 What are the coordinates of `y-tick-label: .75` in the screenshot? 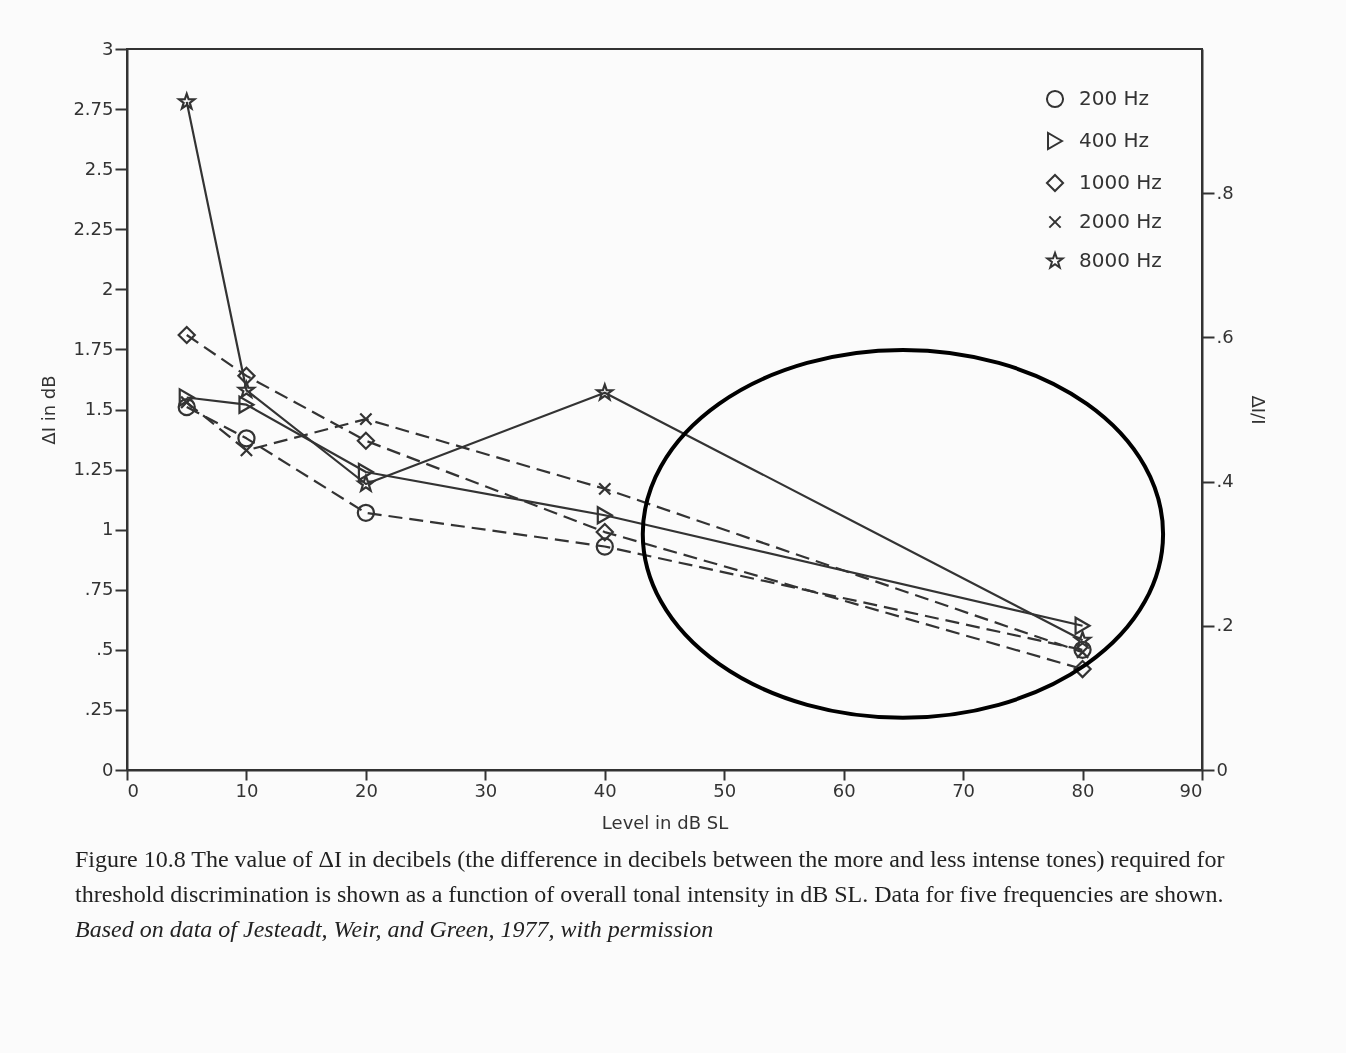 It's located at (99, 589).